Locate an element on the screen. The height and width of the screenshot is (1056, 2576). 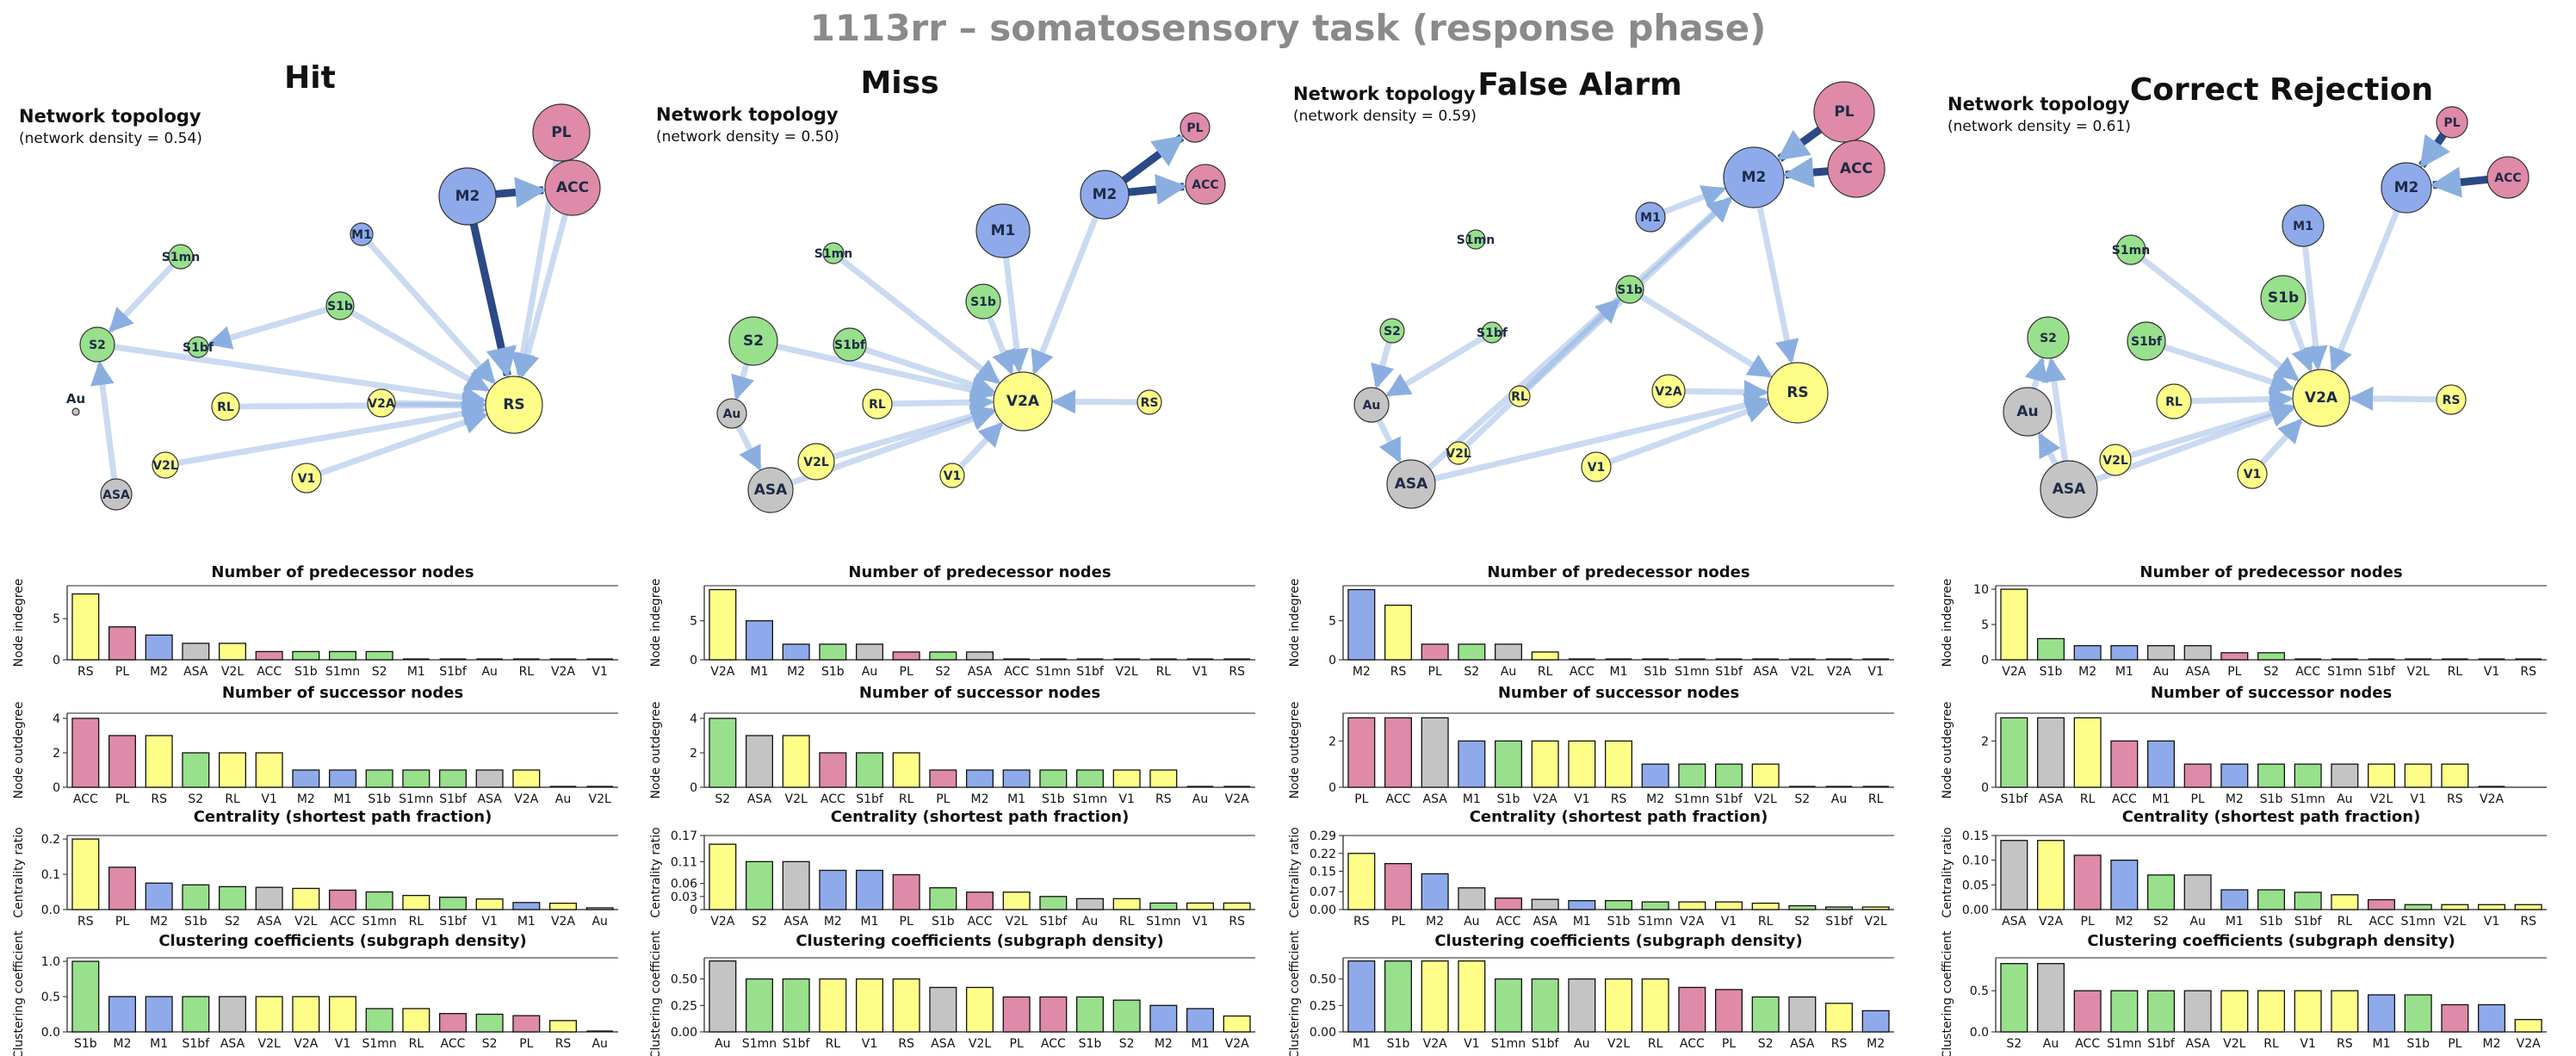
node-label-M1: M1 is located at coordinates (361, 235).